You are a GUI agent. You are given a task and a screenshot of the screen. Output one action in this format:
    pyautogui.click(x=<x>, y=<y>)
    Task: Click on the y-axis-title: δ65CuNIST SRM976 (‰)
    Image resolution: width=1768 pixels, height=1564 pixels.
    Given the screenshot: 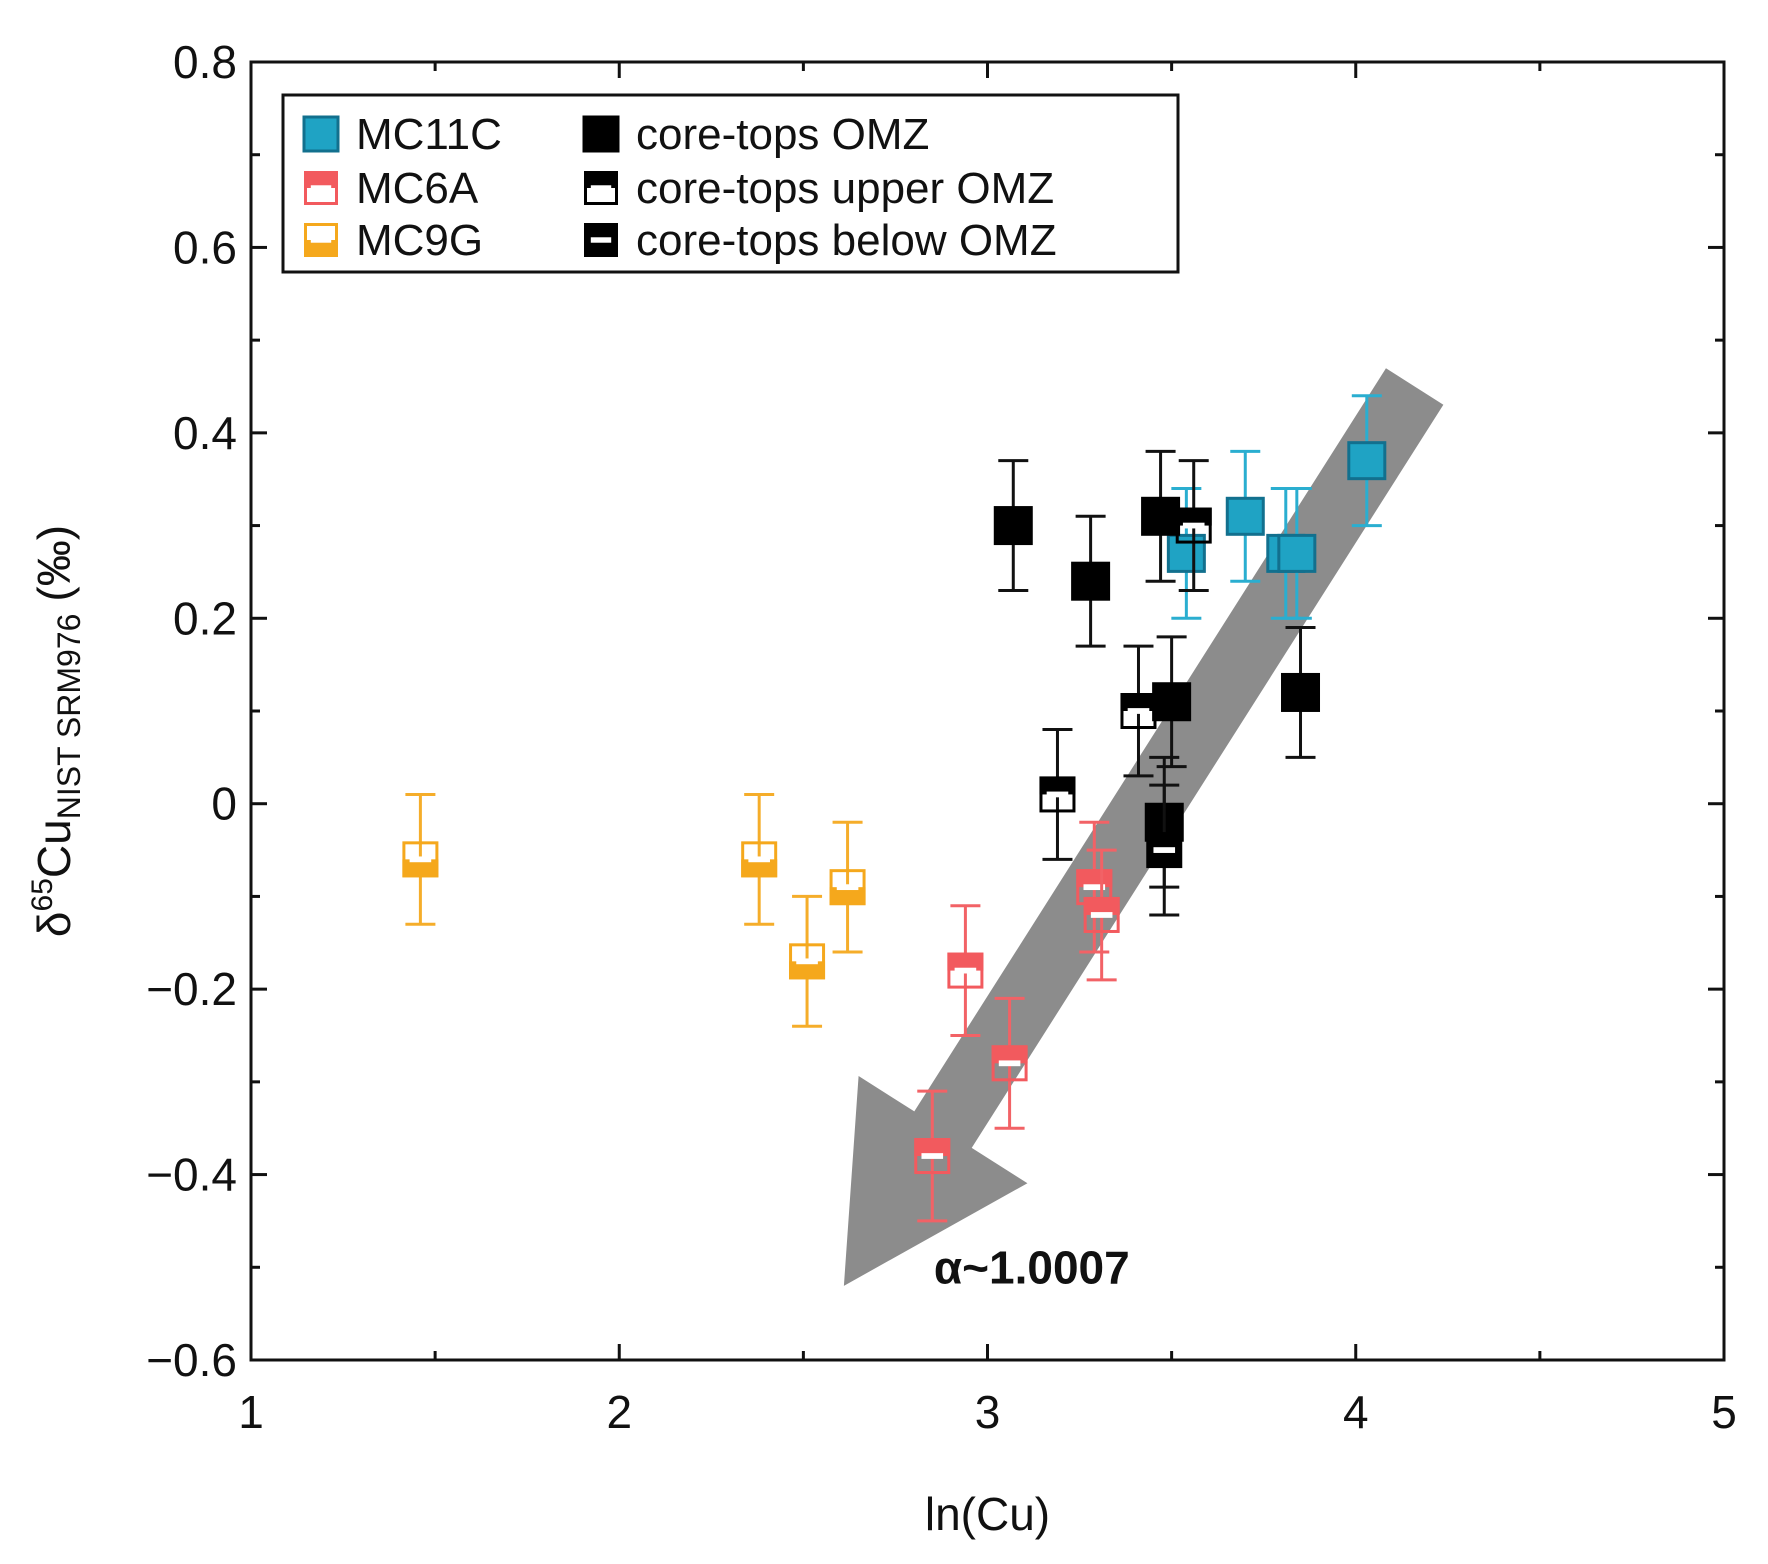 What is the action you would take?
    pyautogui.click(x=56, y=731)
    